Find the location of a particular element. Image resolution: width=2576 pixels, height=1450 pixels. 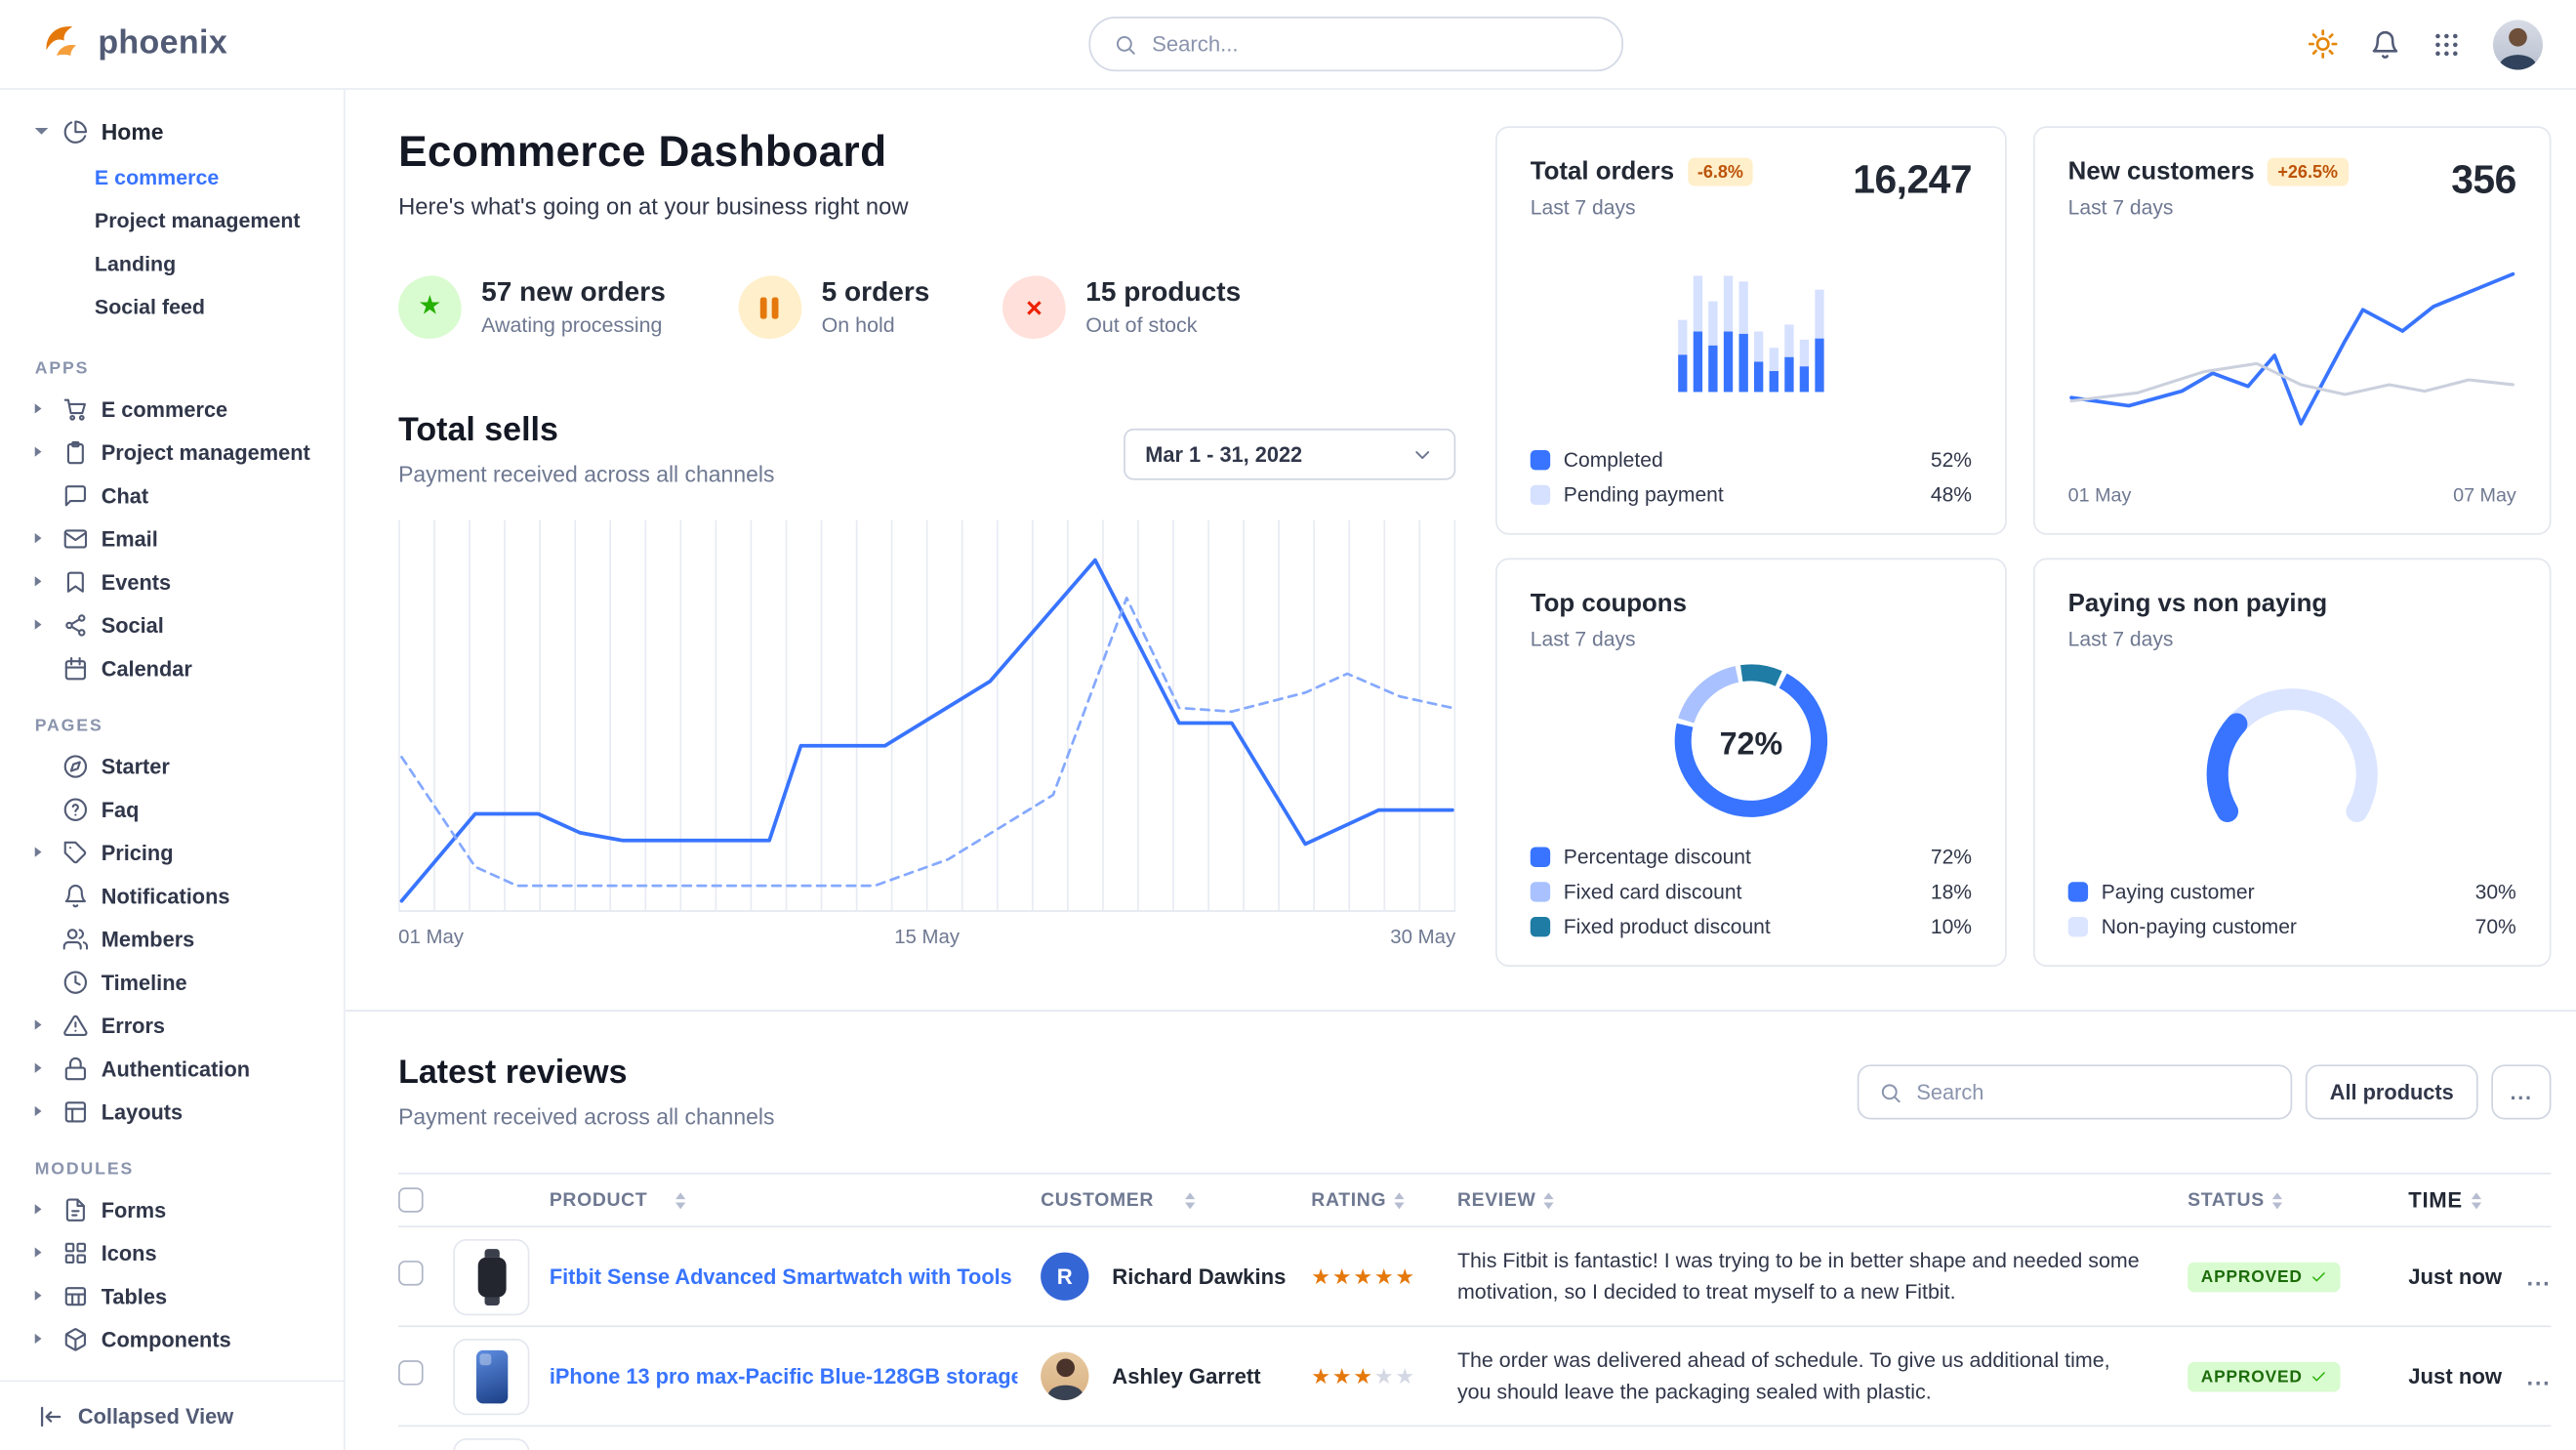

sidebar-item-icons: Icons is located at coordinates (172, 1251).